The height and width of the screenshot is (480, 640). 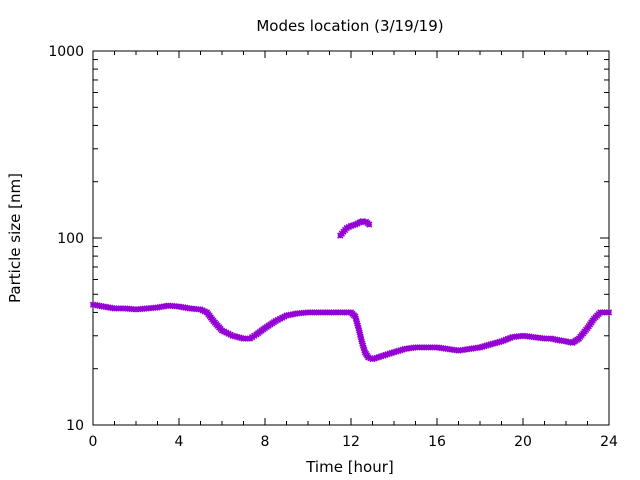 What do you see at coordinates (93, 442) in the screenshot?
I see `x-tick-label: 0` at bounding box center [93, 442].